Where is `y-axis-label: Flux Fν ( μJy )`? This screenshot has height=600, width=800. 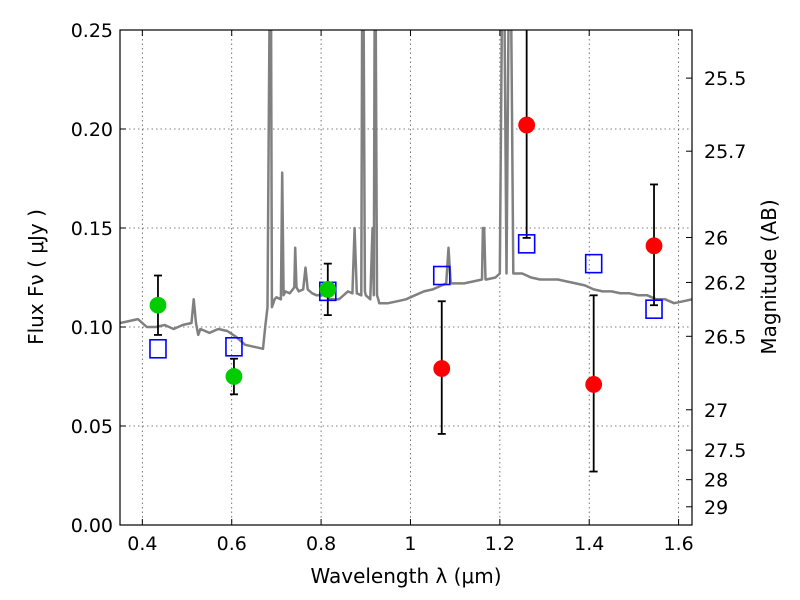 y-axis-label: Flux Fν ( μJy ) is located at coordinates (36, 277).